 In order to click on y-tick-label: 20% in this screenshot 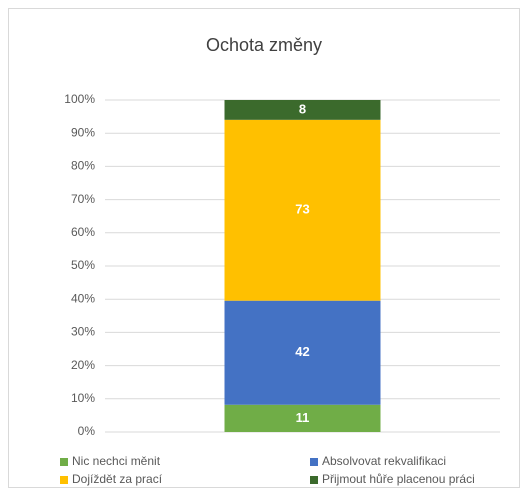, I will do `click(83, 365)`.